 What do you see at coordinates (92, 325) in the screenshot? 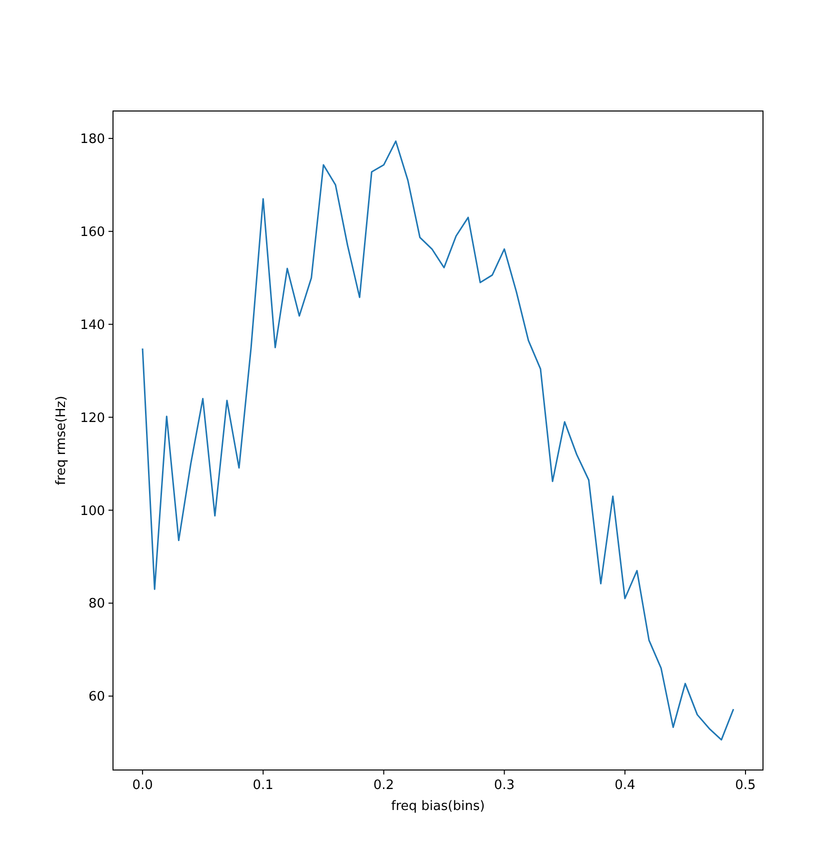
I see `y-tick-label: 140` at bounding box center [92, 325].